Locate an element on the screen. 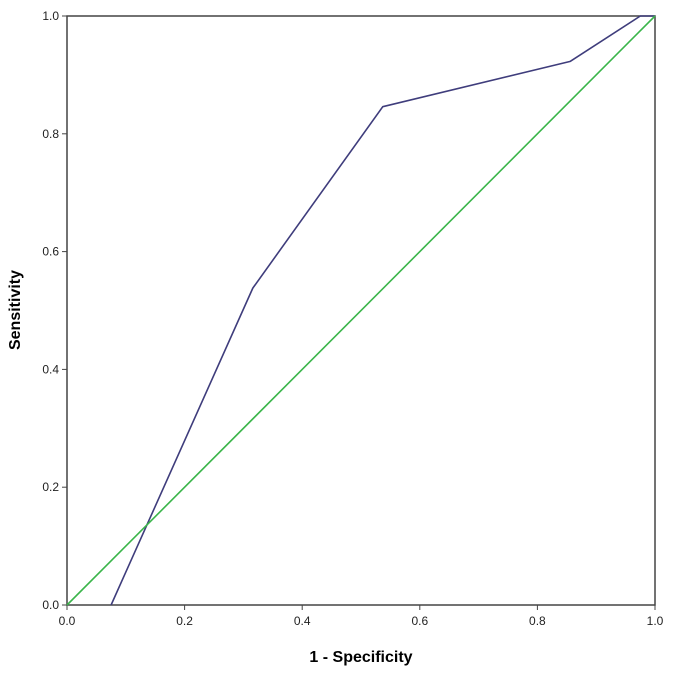  x-tick-label: 0.2 is located at coordinates (184, 621).